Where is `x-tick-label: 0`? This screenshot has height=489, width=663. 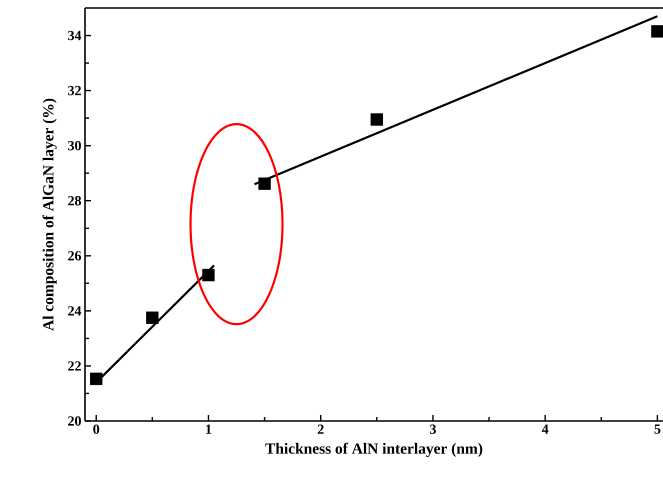
x-tick-label: 0 is located at coordinates (96, 429).